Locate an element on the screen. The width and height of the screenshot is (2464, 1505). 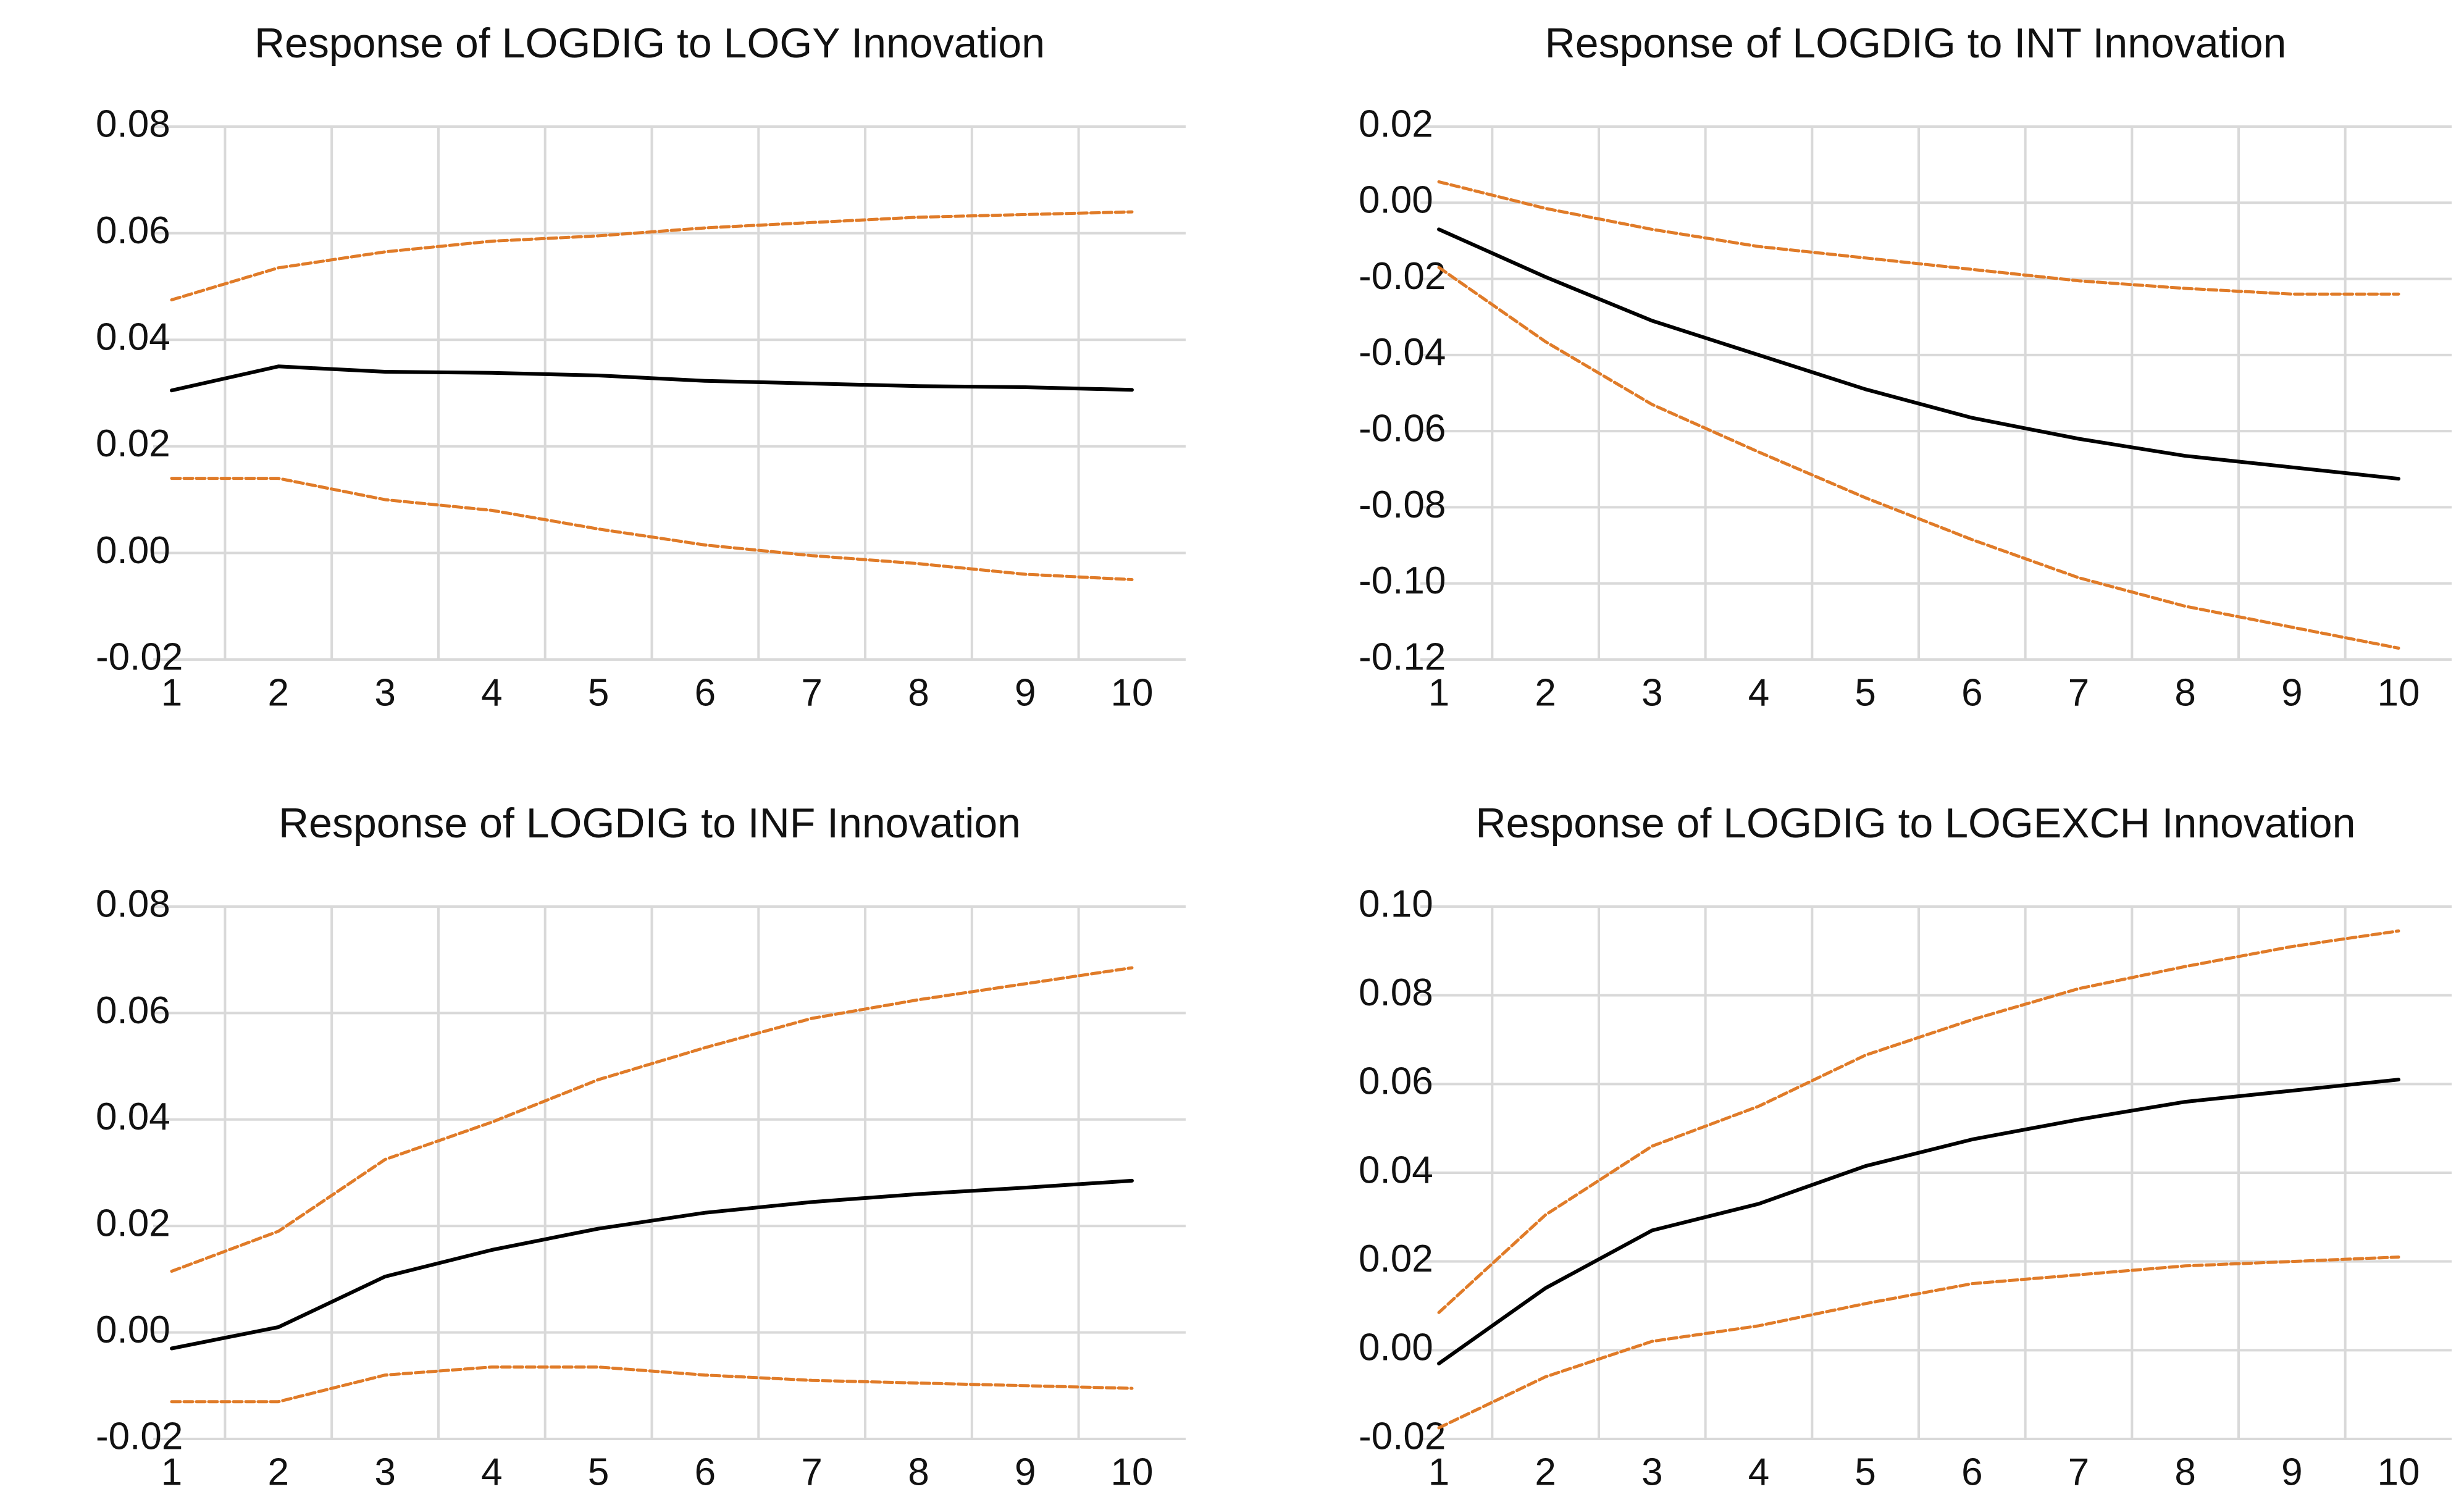
y-tick-label: -0.12 is located at coordinates (1402, 656).